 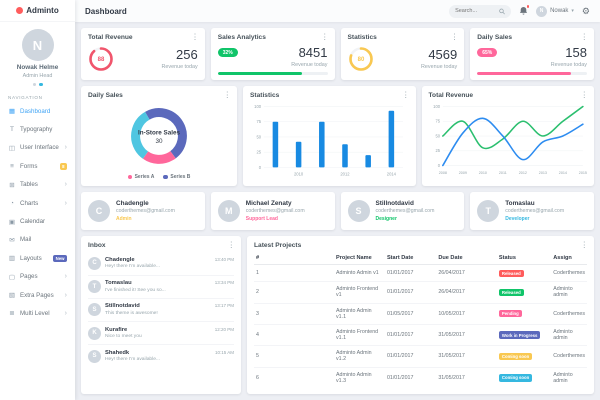 I want to click on column-header: #, so click(x=294, y=258).